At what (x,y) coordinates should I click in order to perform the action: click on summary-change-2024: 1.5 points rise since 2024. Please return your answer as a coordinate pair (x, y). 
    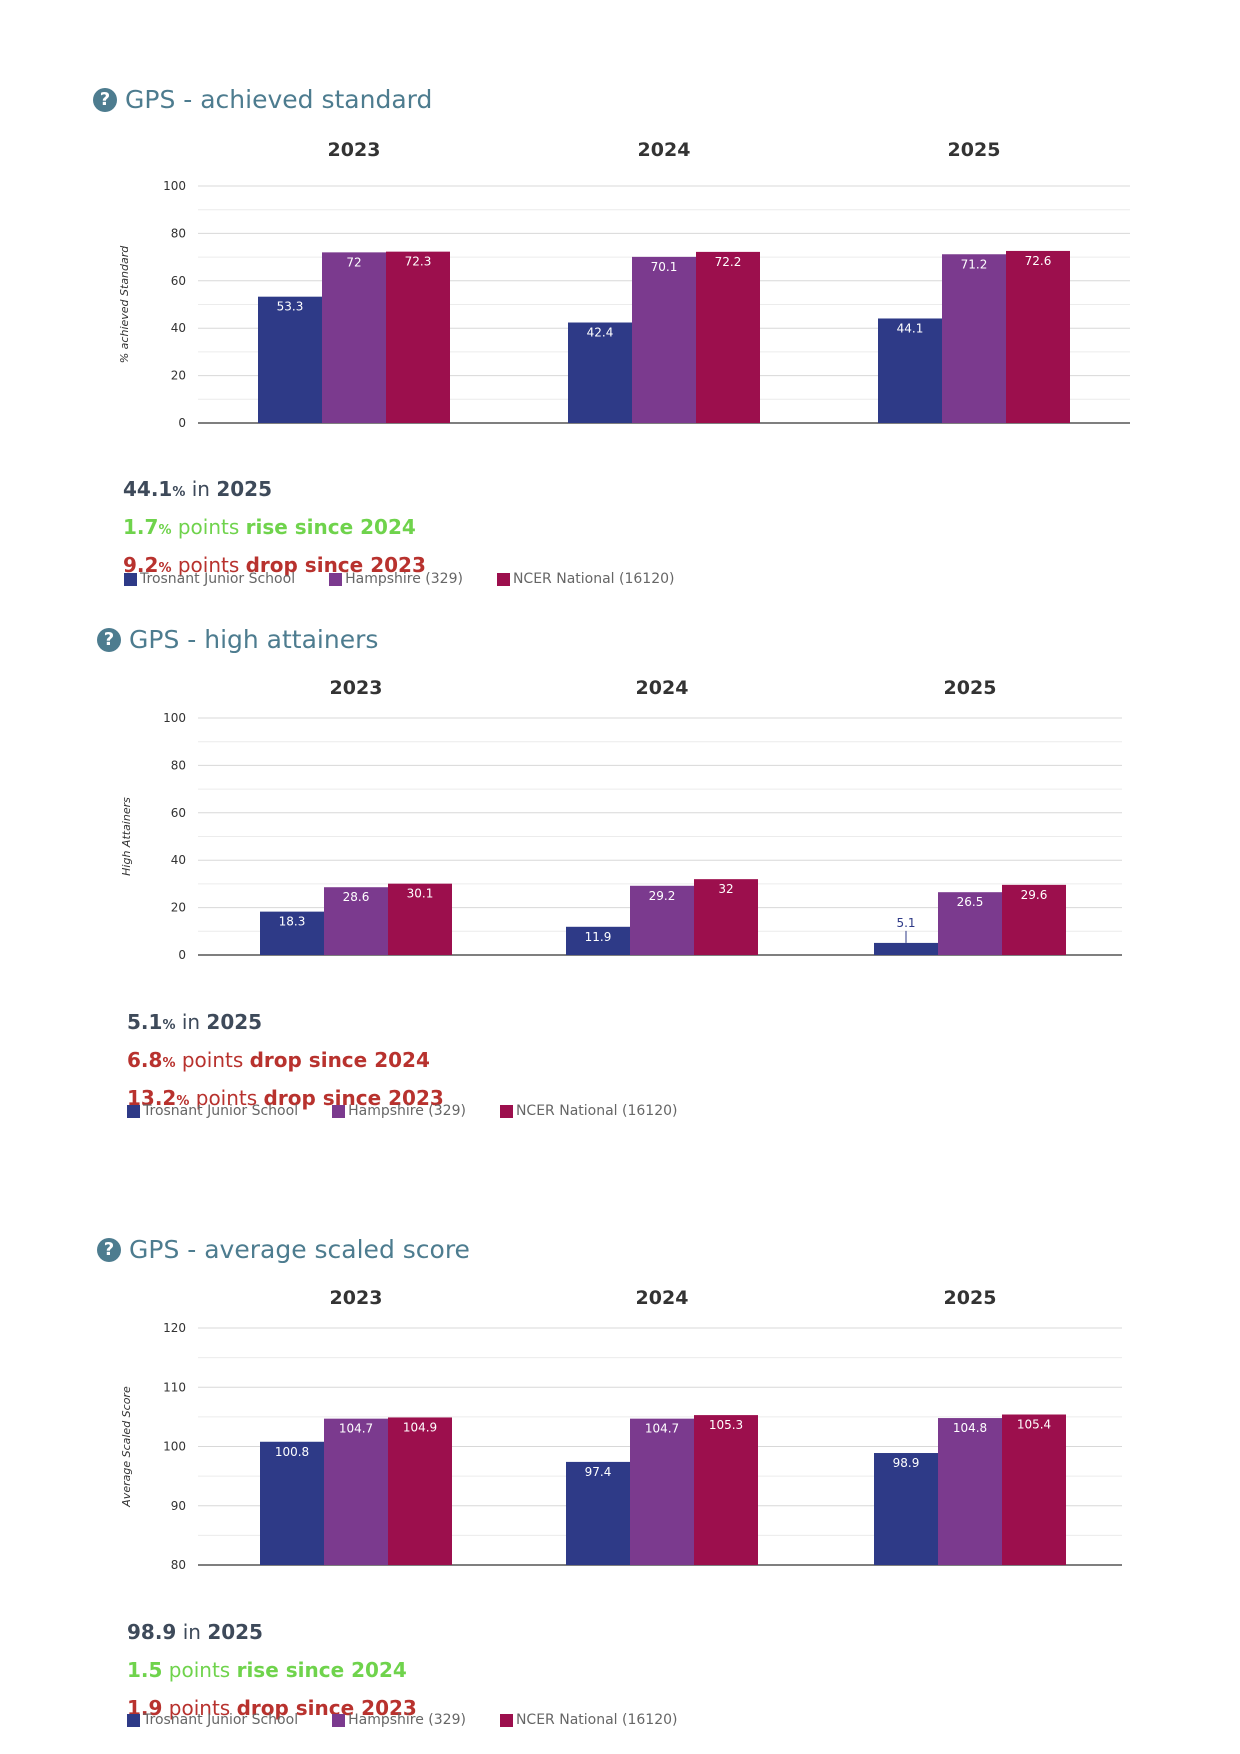
    Looking at the image, I should click on (272, 1672).